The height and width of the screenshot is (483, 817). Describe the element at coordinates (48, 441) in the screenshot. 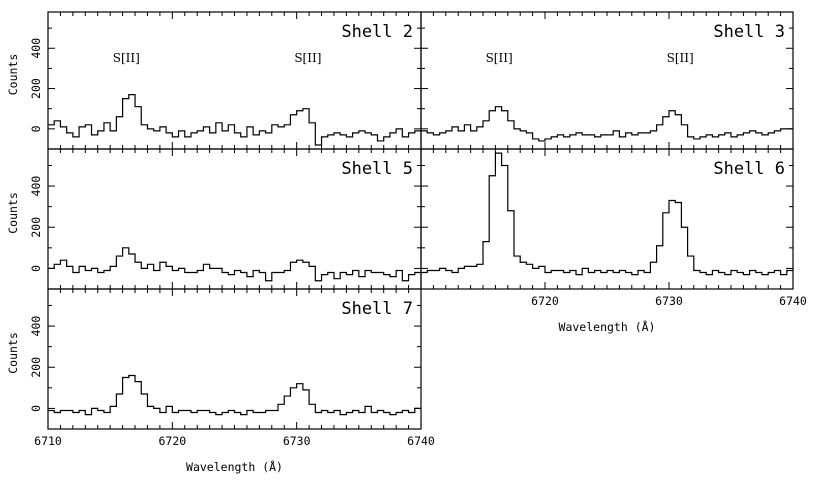

I see `x-tick-label: 6710` at that location.